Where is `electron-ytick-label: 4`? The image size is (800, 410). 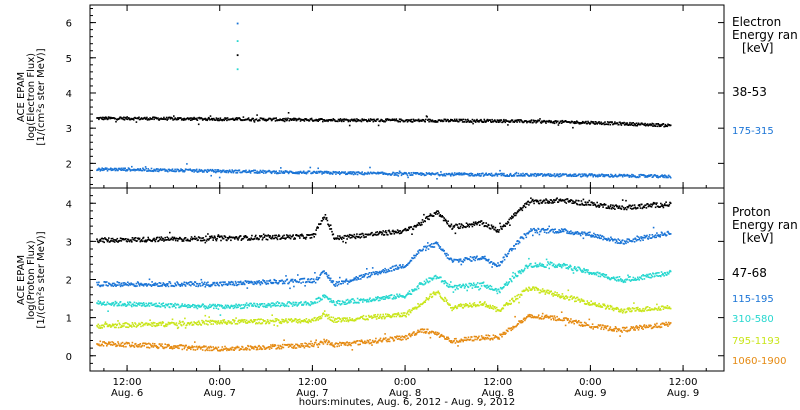 electron-ytick-label: 4 is located at coordinates (69, 94).